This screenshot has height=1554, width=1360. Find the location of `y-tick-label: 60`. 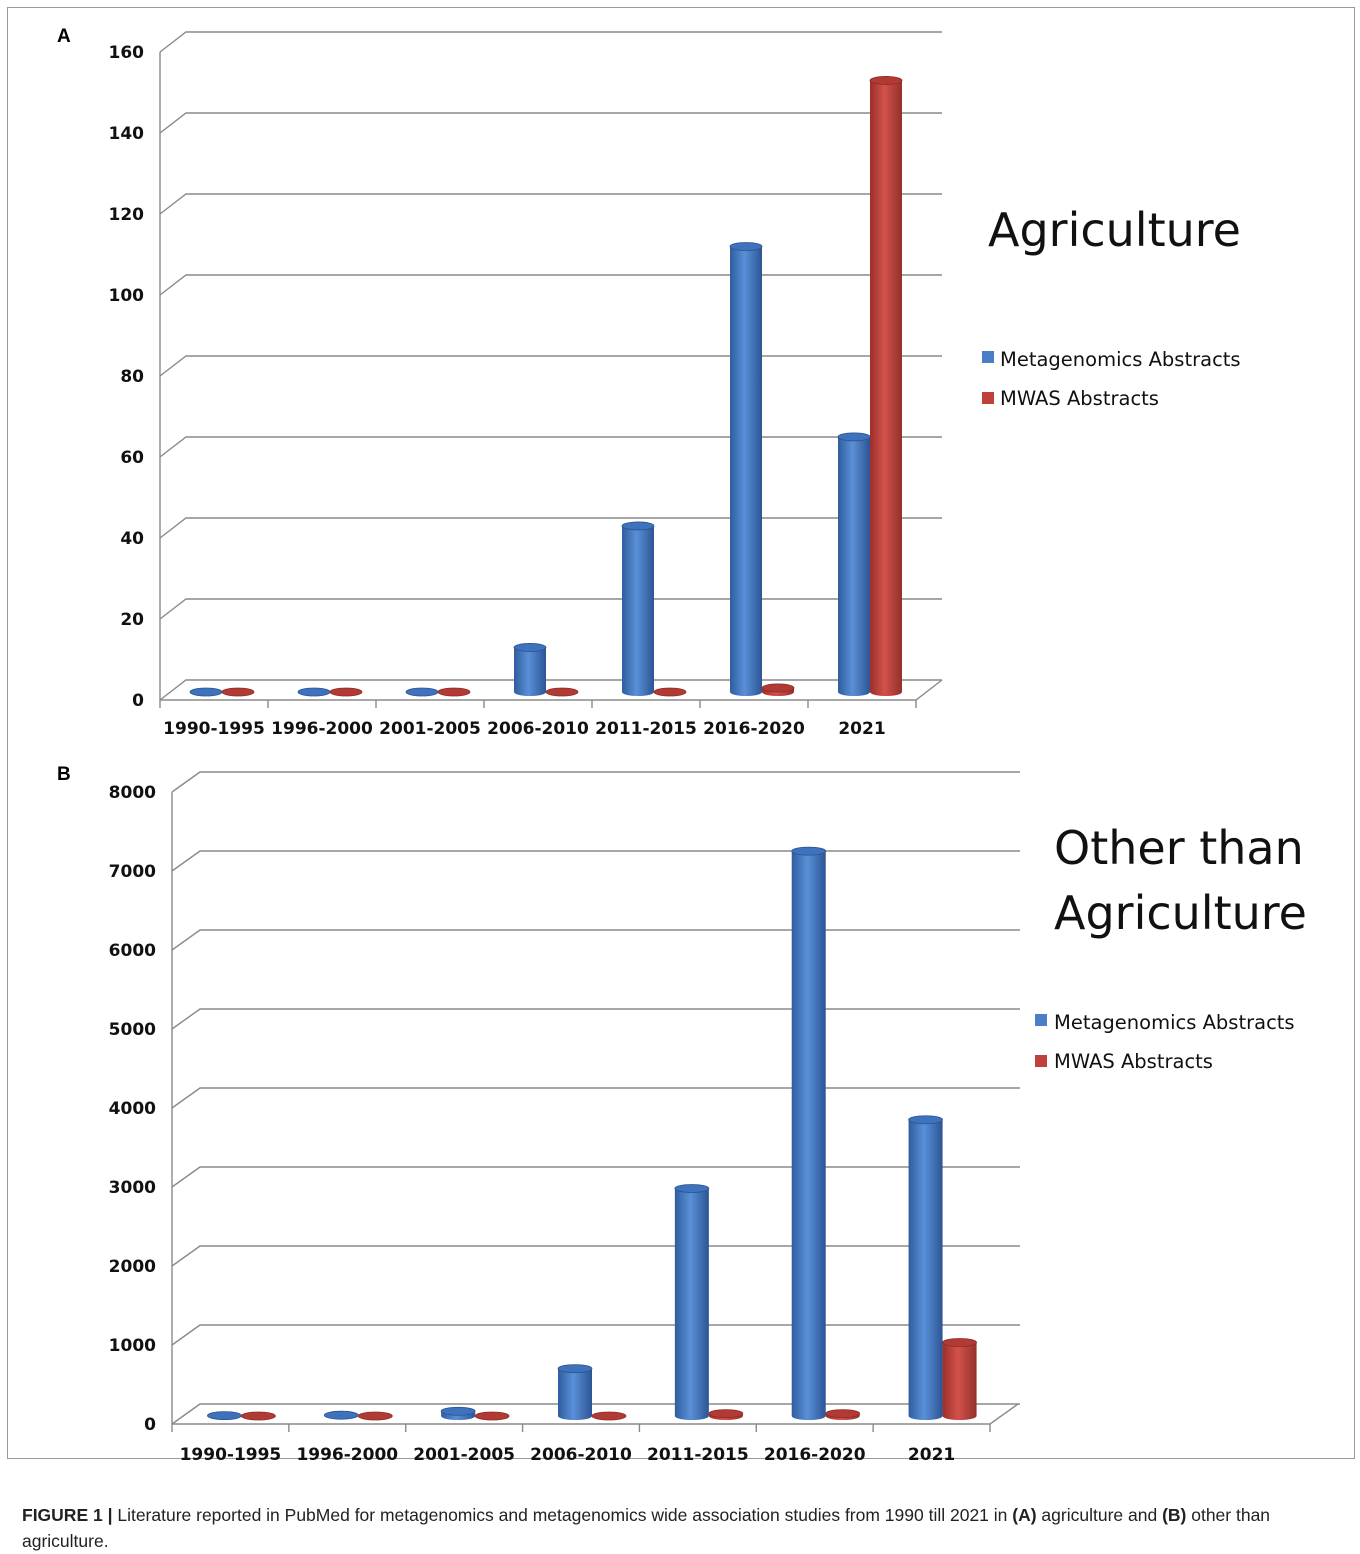

y-tick-label: 60 is located at coordinates (132, 458).